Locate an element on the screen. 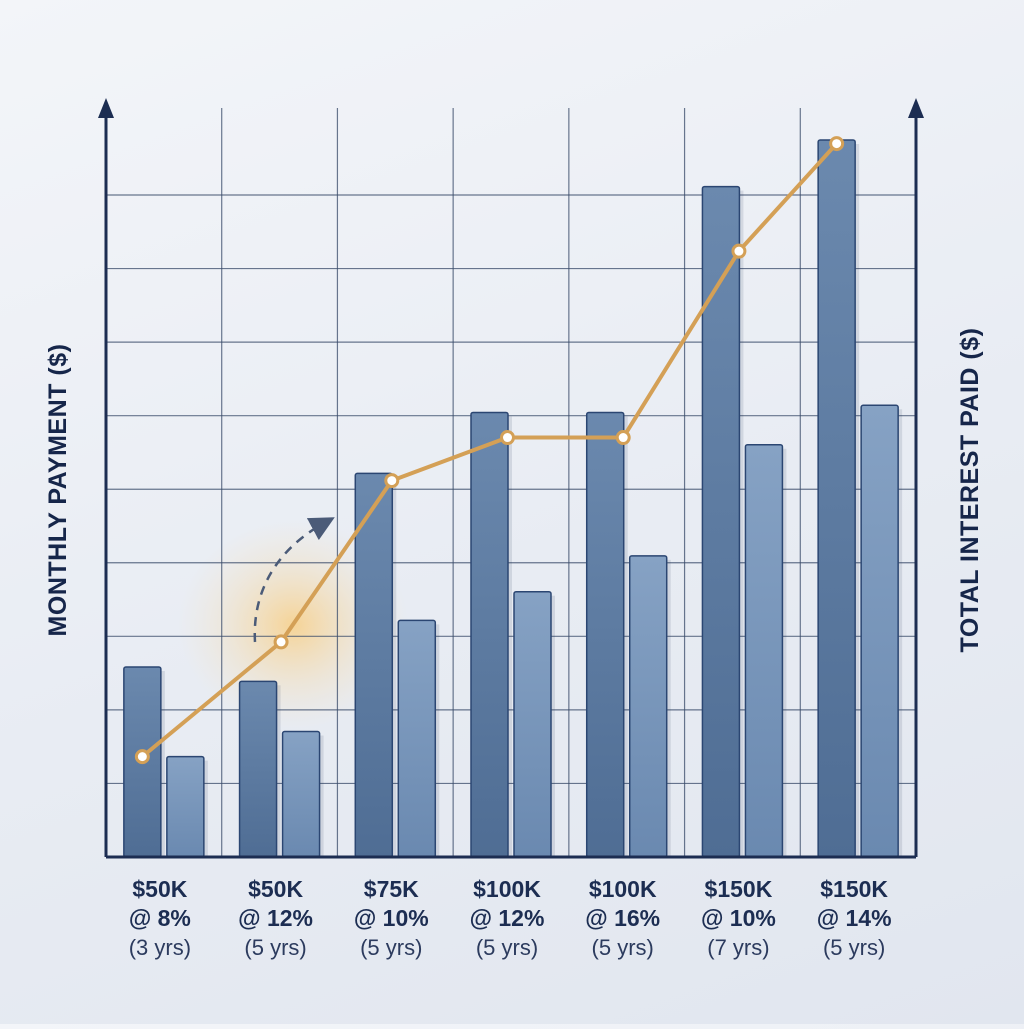  annotation-layer is located at coordinates (294, 580).